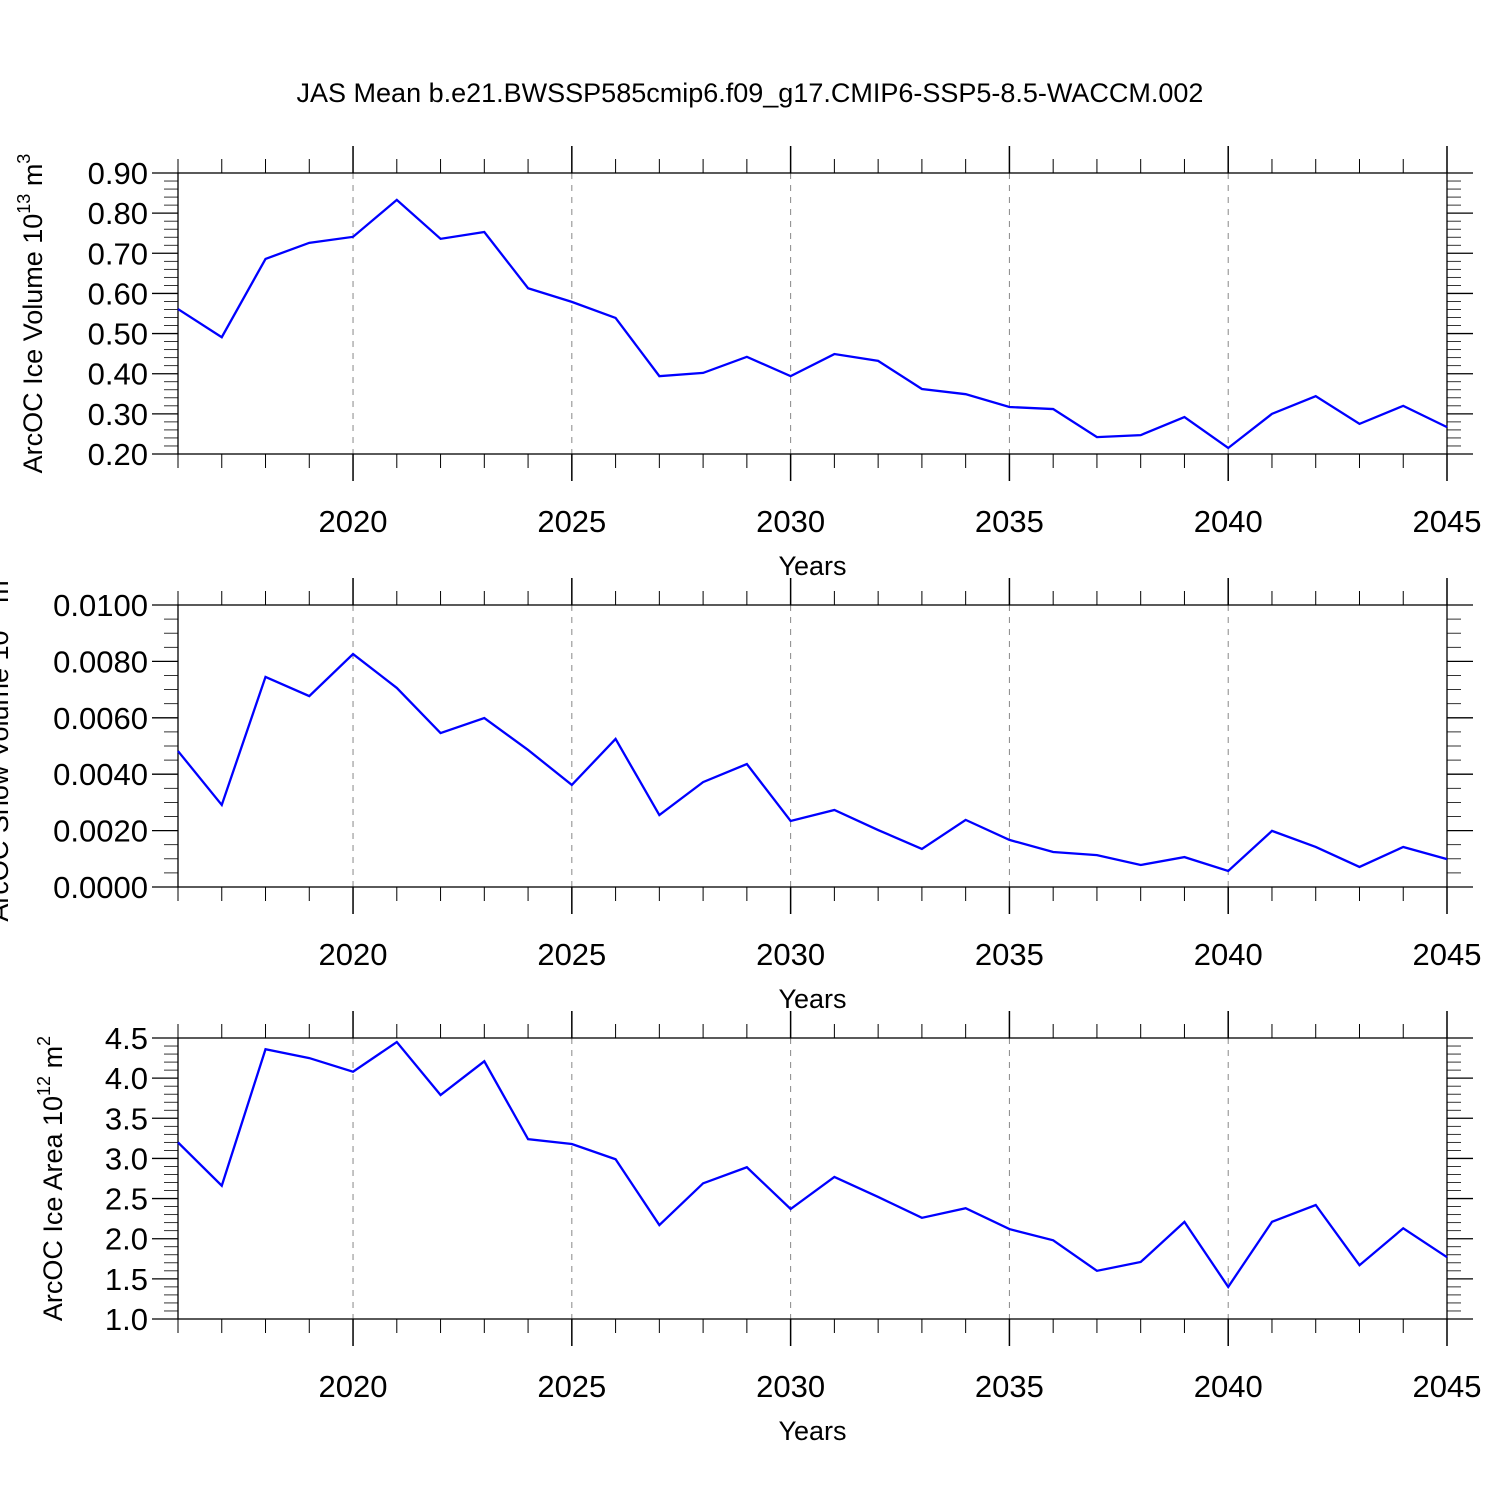 This screenshot has width=1500, height=1500. I want to click on y-axis-label: ArcOC Ice Area 1012 m2, so click(51, 1178).